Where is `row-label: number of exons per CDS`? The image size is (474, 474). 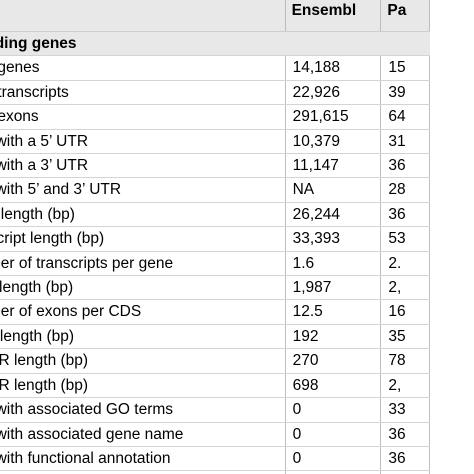
row-label: number of exons per CDS is located at coordinates (143, 312).